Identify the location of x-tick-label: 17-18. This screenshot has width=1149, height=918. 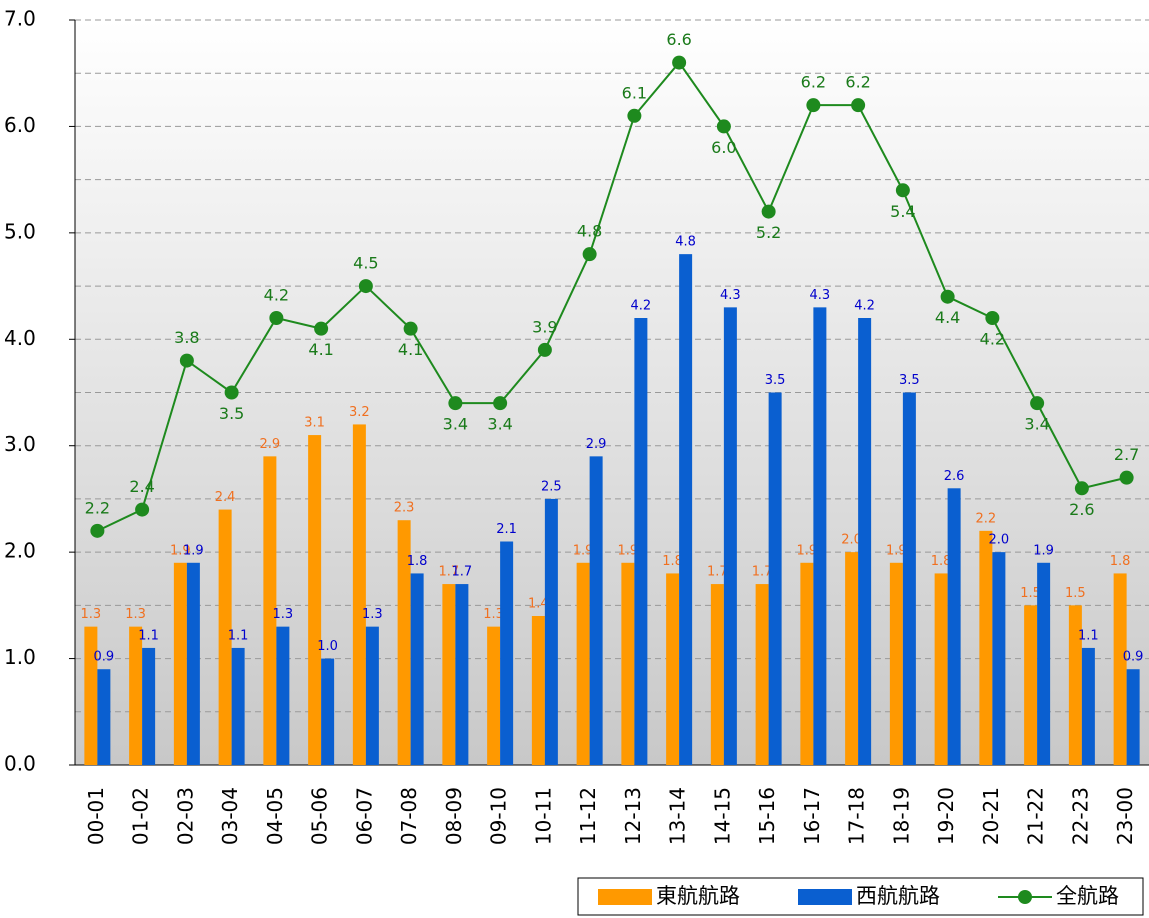
(857, 816).